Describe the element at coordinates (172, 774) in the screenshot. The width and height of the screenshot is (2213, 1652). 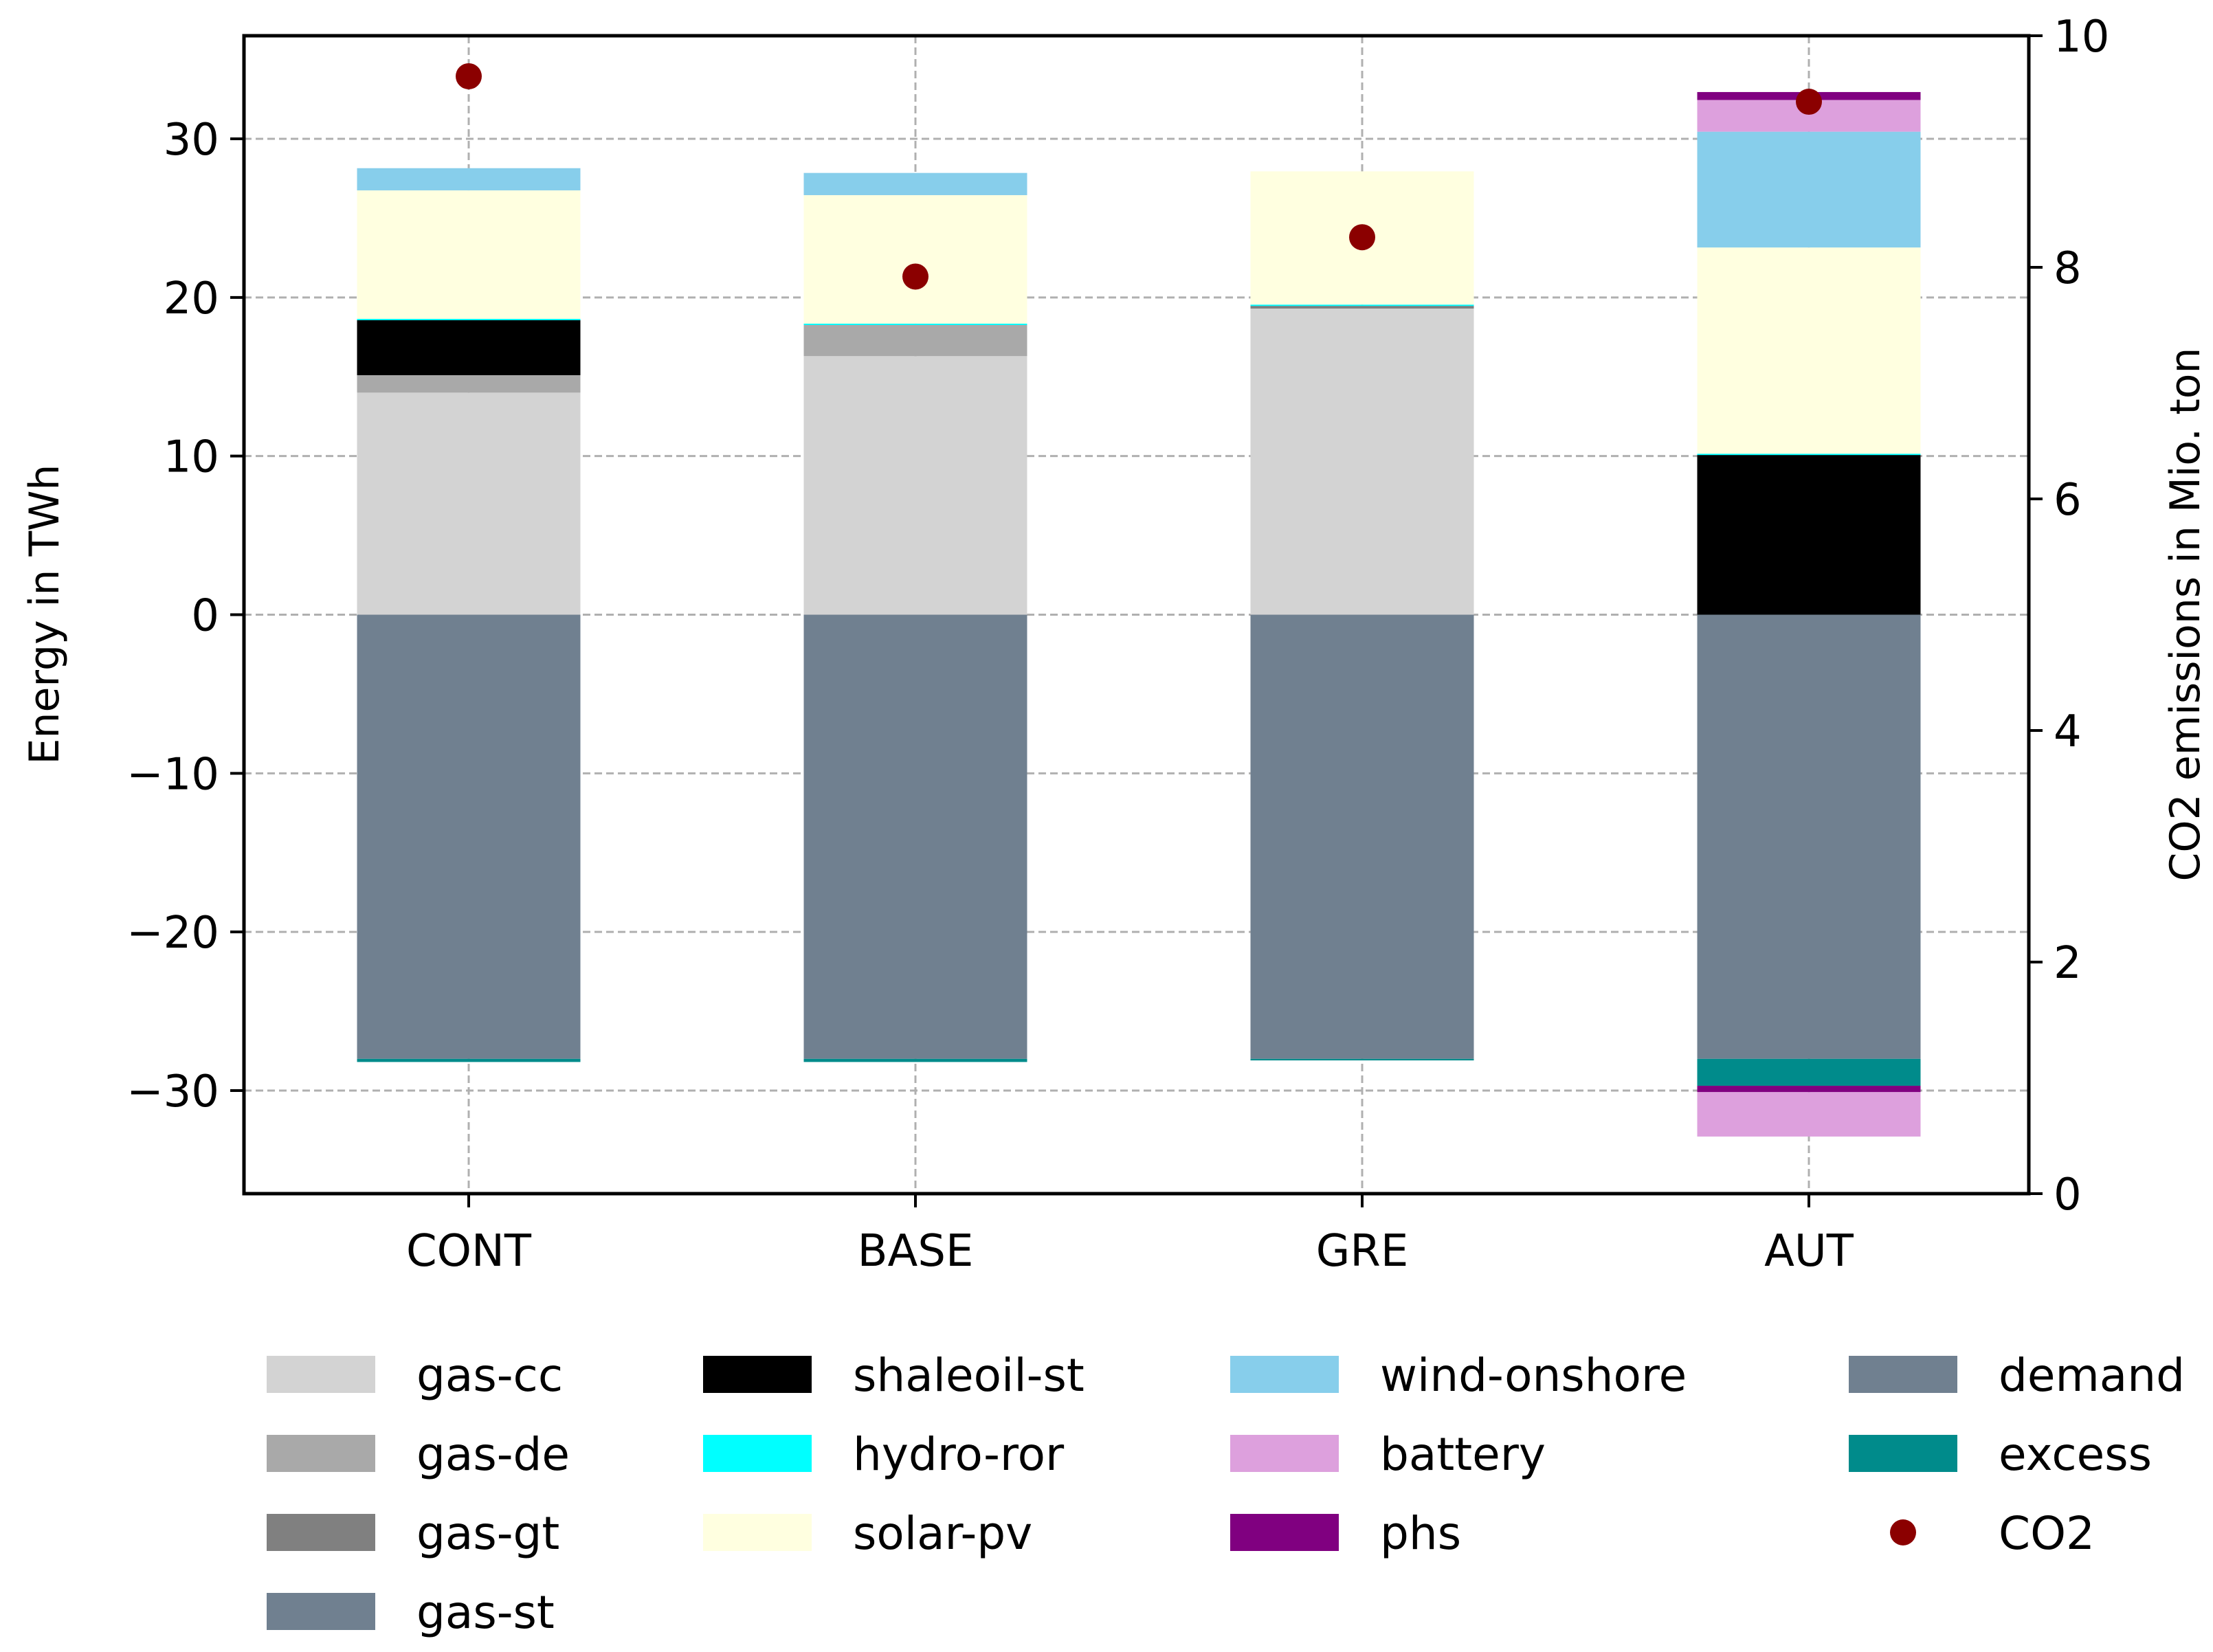
I see `left-tick-label: −10` at that location.